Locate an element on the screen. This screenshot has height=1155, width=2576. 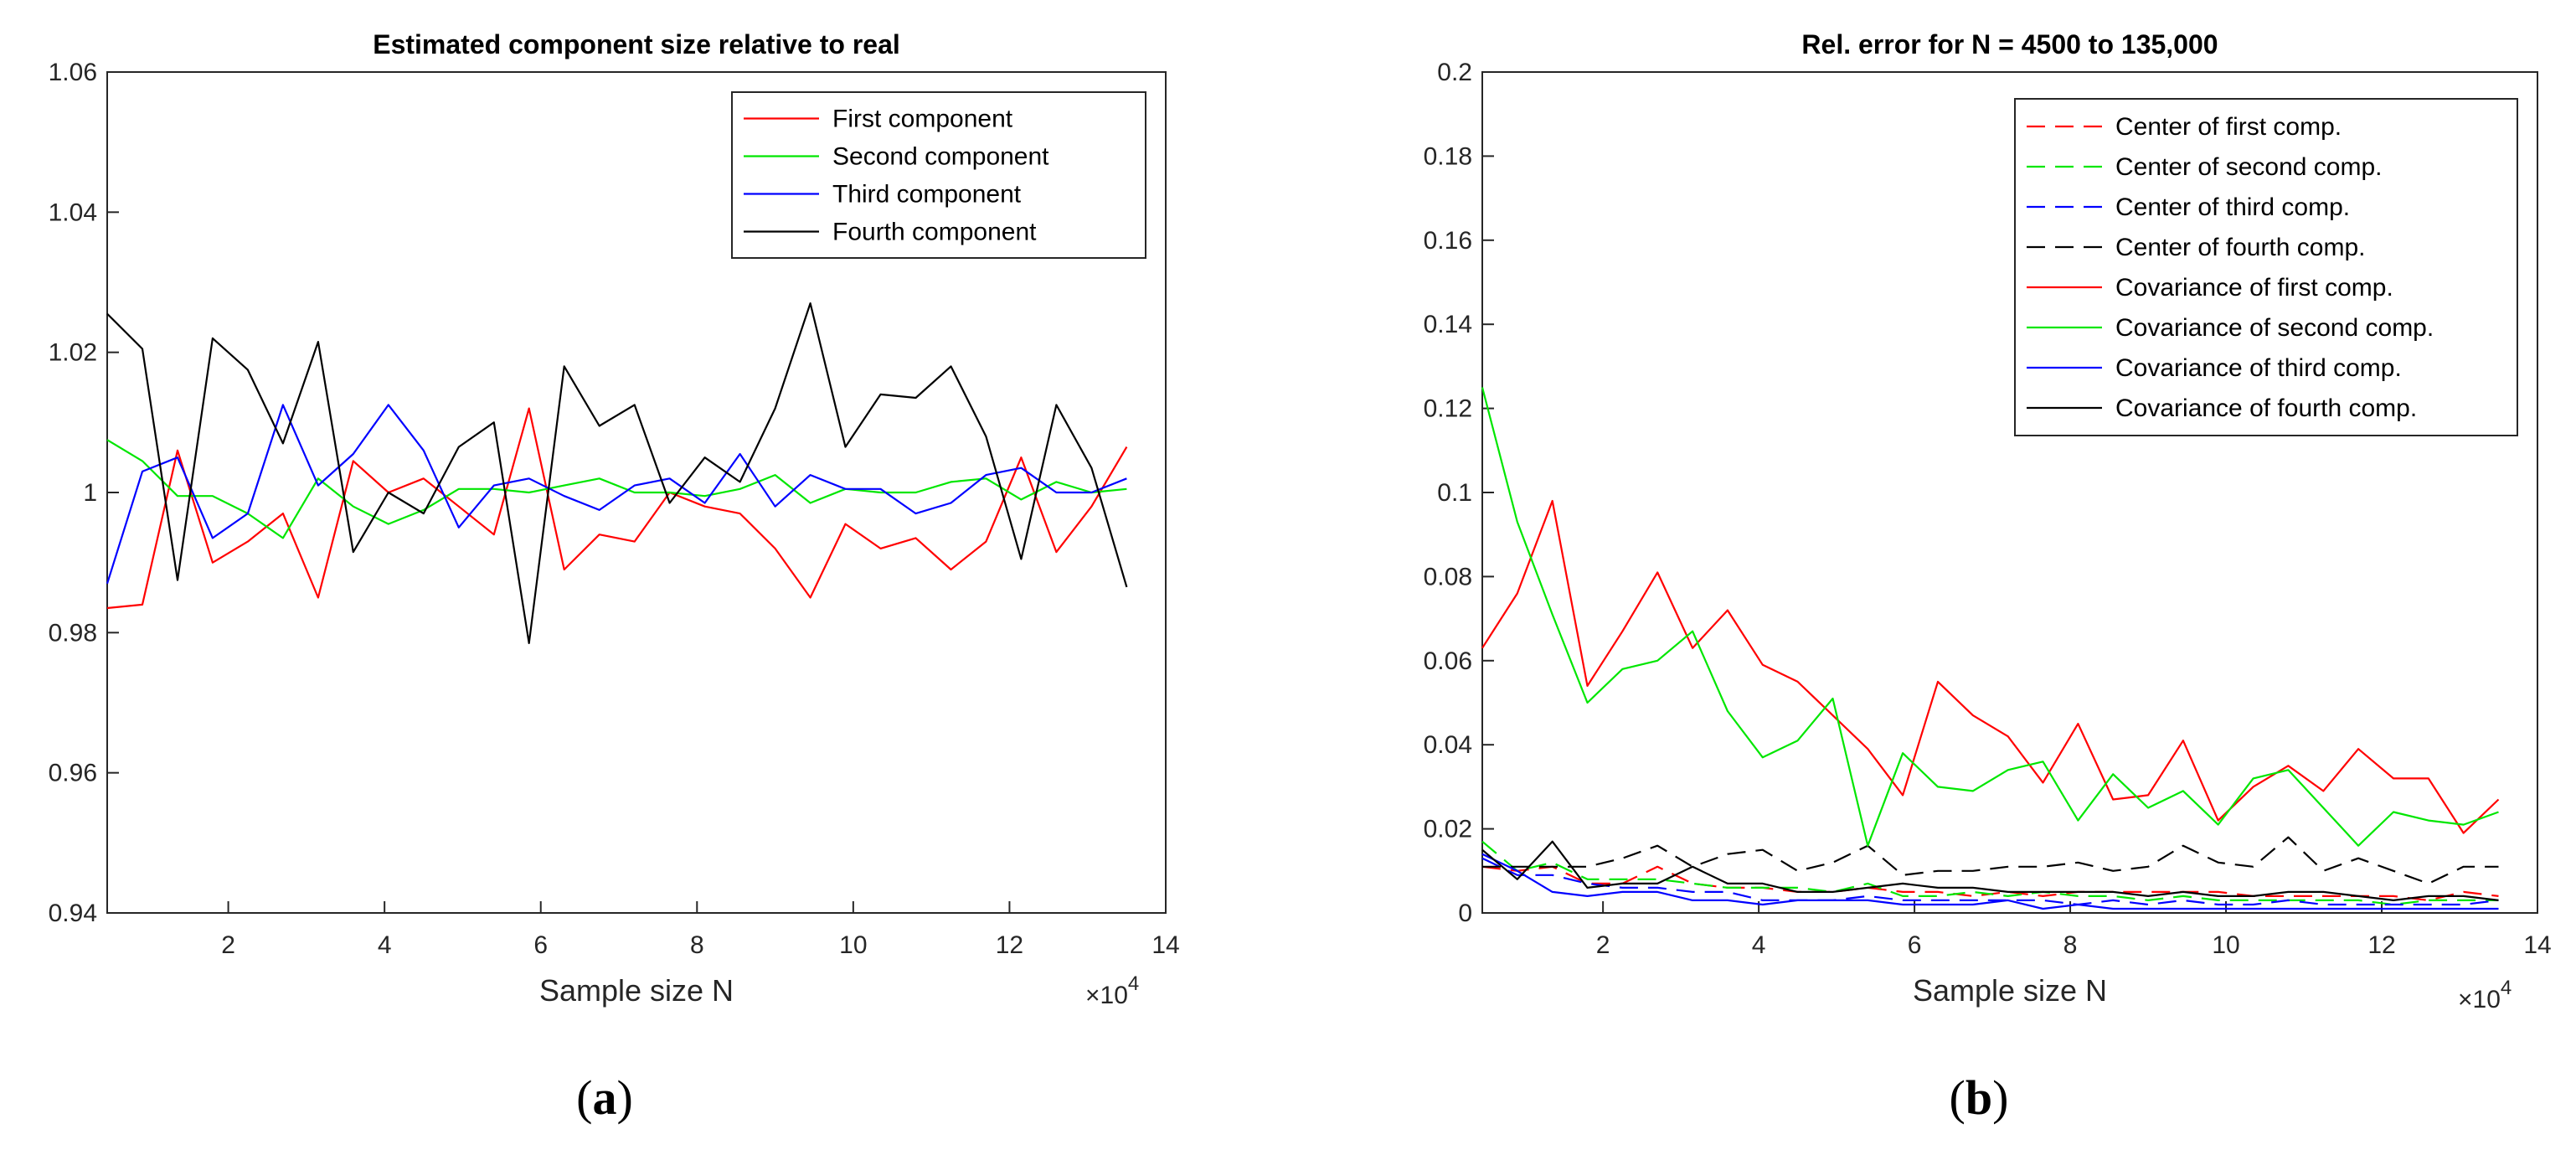
legend-label-7: Covariance of third comp. is located at coordinates (2258, 368).